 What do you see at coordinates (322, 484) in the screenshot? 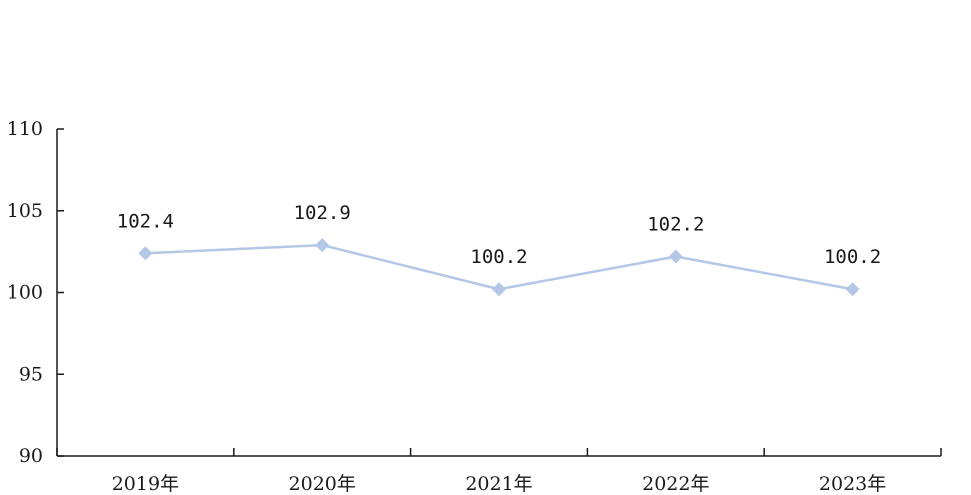
I see `x-tick-label: 2020年` at bounding box center [322, 484].